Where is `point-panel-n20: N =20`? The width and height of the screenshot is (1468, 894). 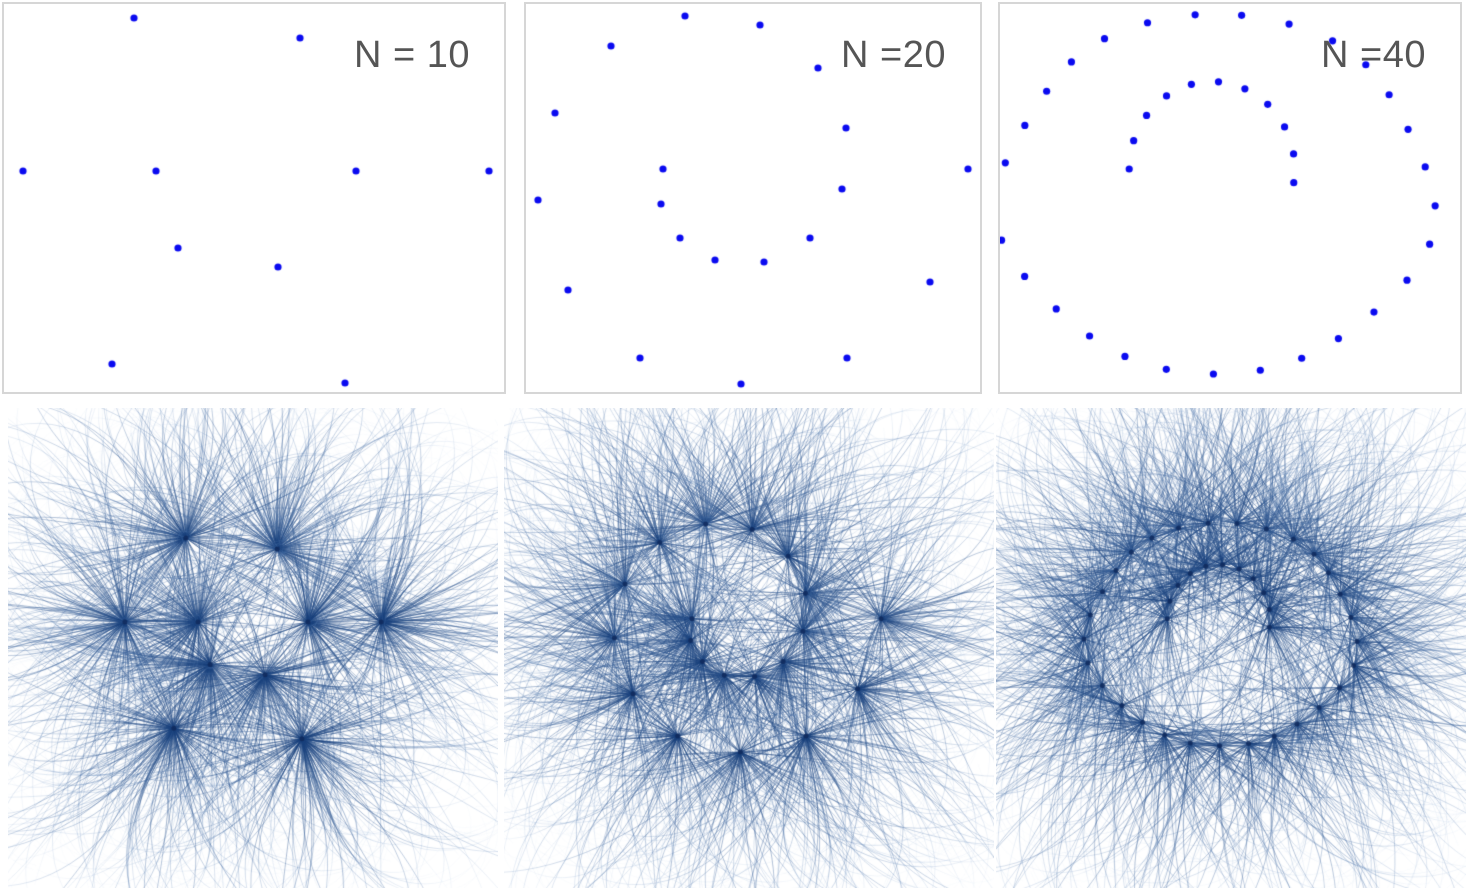 point-panel-n20: N =20 is located at coordinates (754, 199).